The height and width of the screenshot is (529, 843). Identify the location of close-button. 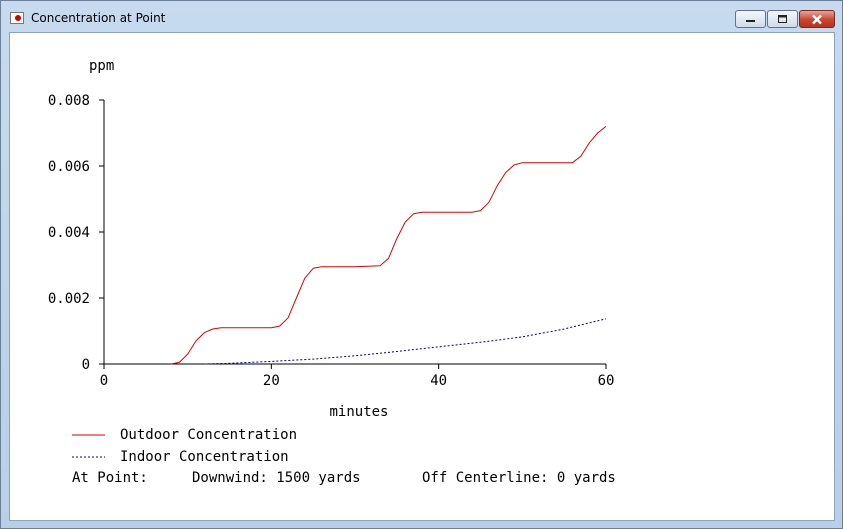
(817, 19).